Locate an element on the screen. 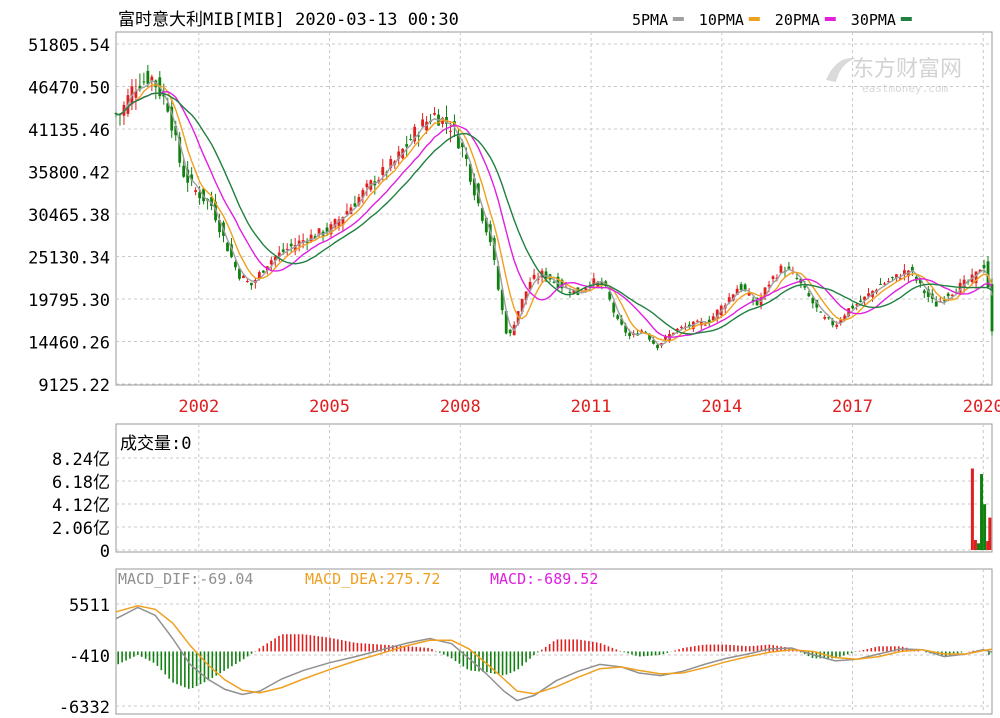  volume-y-tick-label: 6.18亿 is located at coordinates (81, 483).